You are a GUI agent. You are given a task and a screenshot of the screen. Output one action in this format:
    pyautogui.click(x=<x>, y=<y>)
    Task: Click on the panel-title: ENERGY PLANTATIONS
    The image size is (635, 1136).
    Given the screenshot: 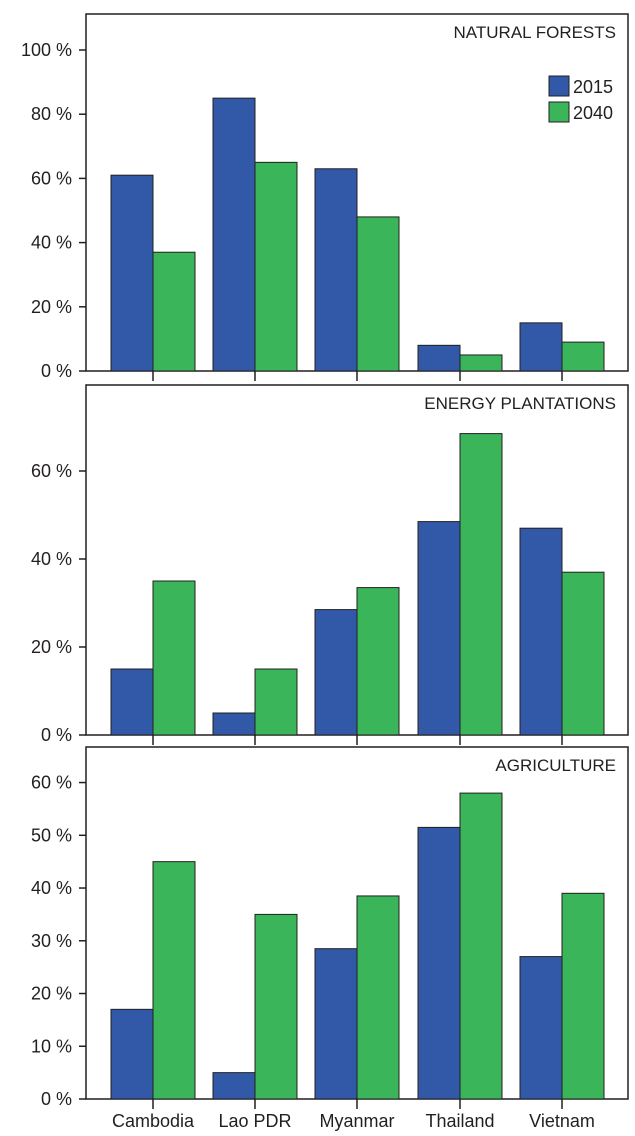 What is the action you would take?
    pyautogui.click(x=520, y=403)
    